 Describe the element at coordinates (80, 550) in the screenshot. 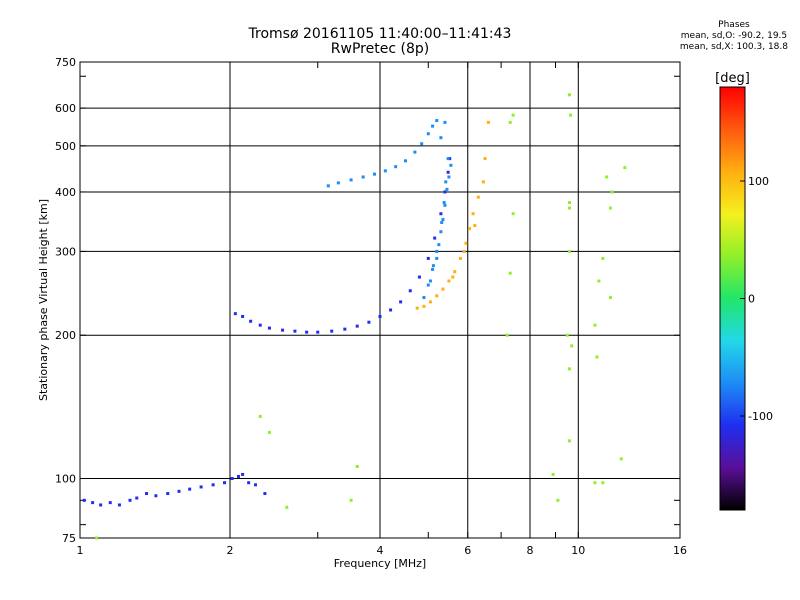

I see `x-tick-label: 1` at that location.